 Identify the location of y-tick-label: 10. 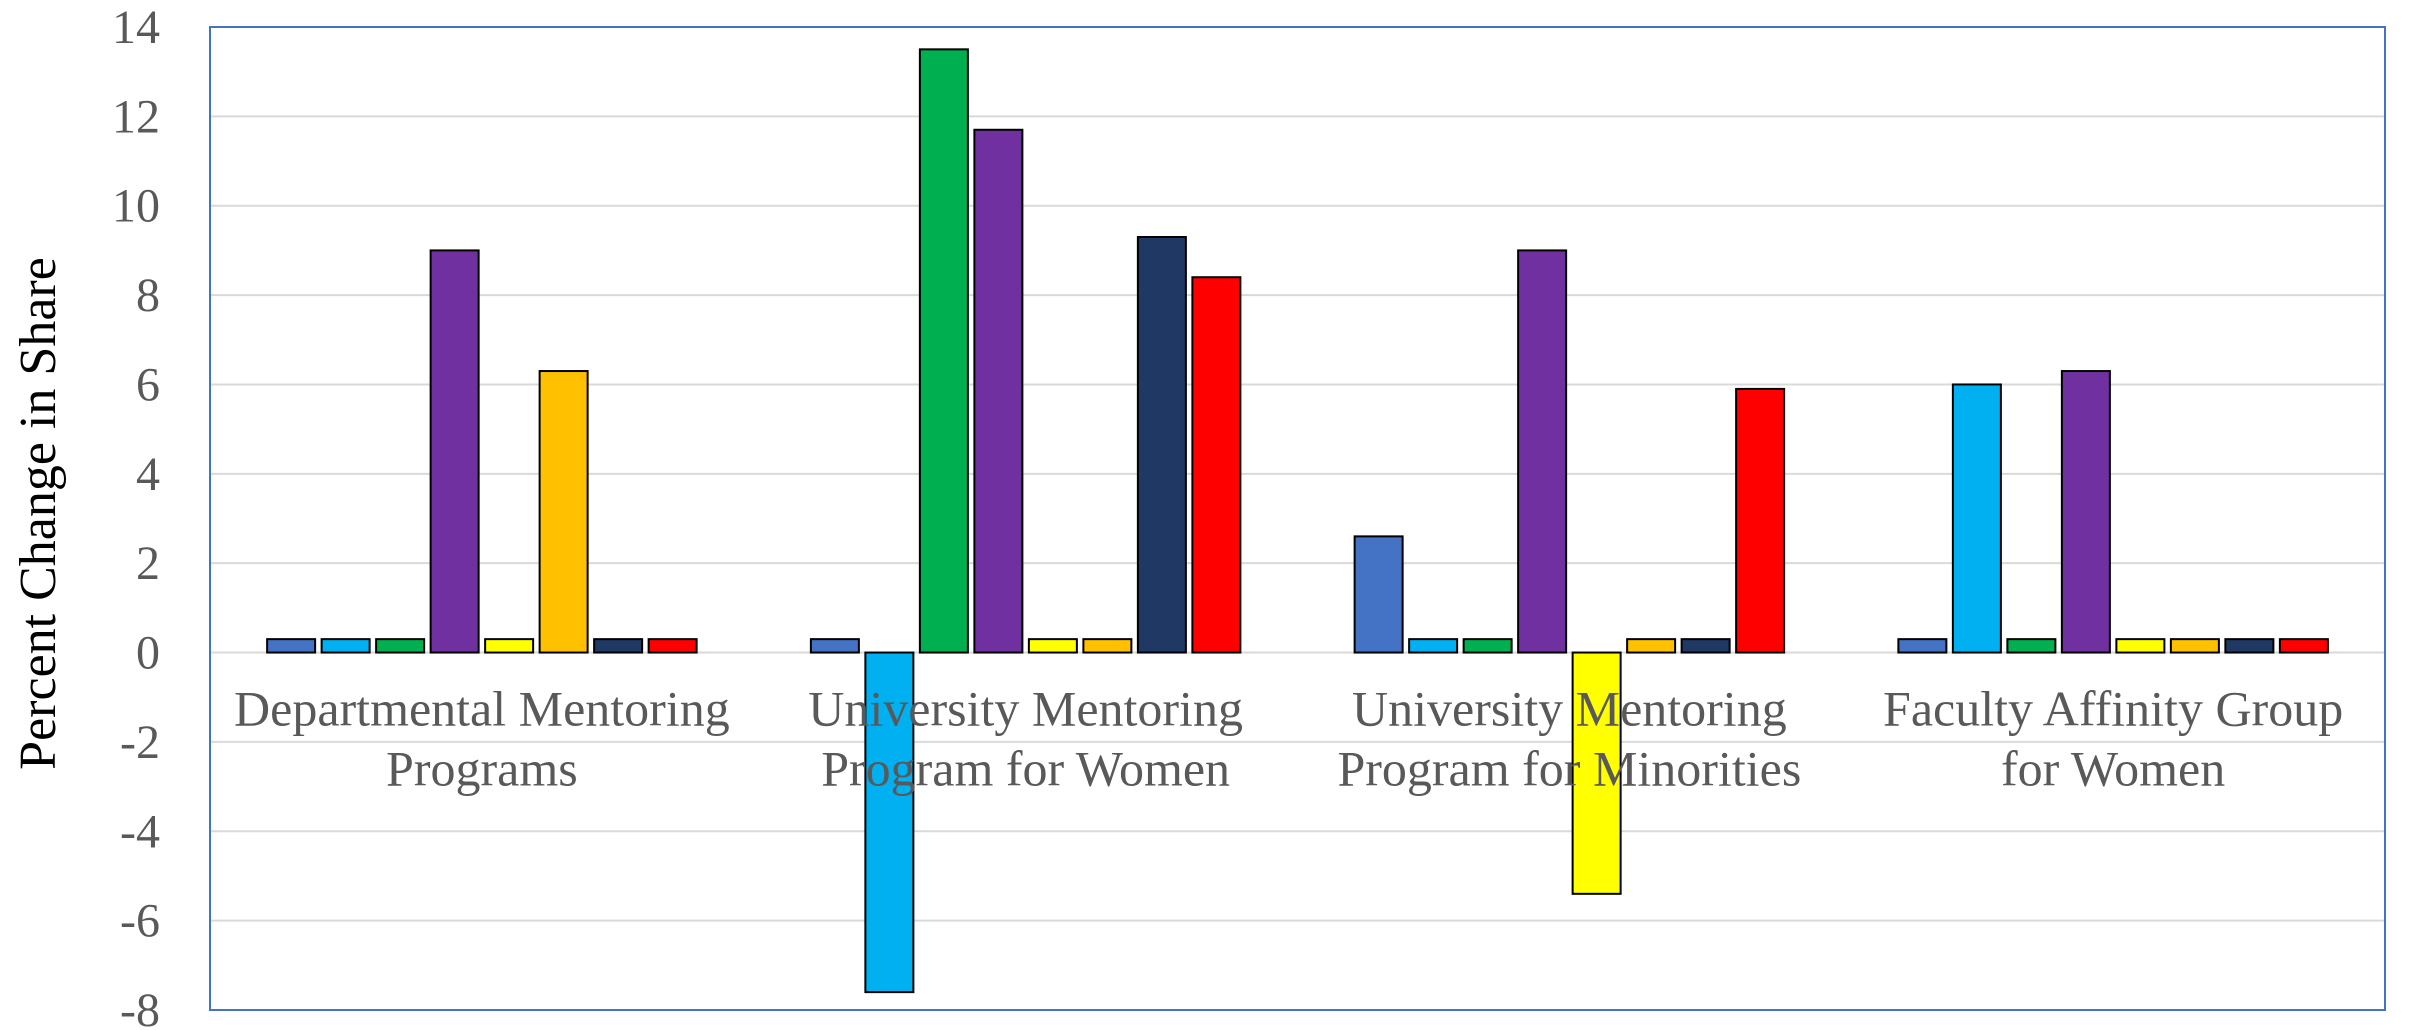
(136, 206).